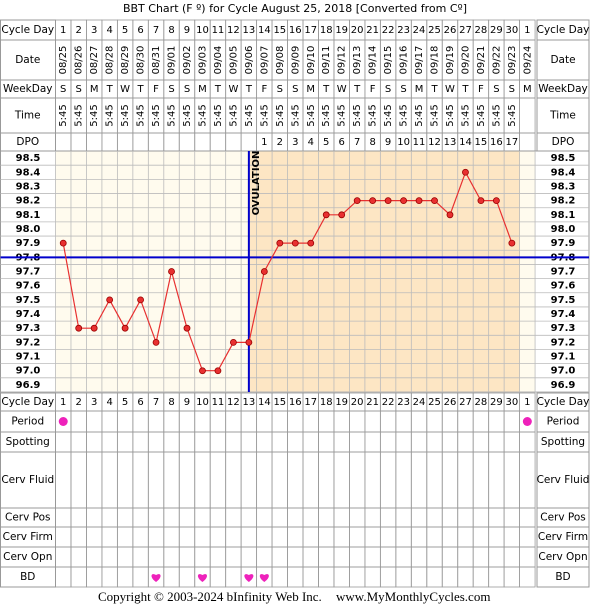 The image size is (590, 607). I want to click on follicular-bg, so click(152, 271).